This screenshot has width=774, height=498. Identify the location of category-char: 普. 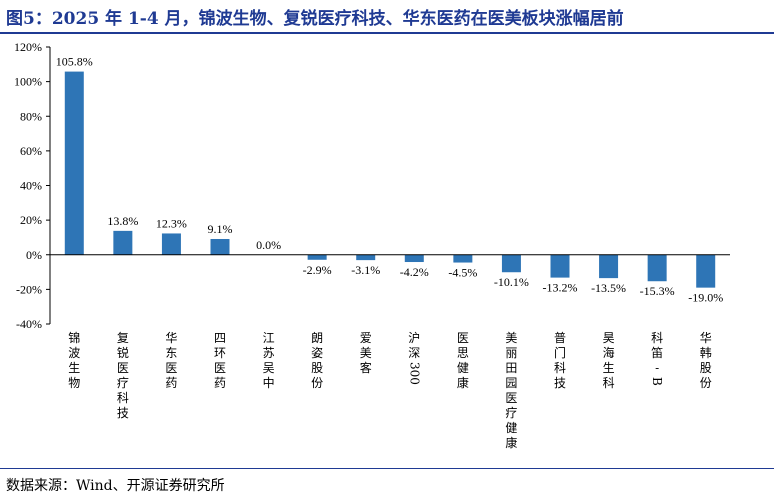
(560, 338).